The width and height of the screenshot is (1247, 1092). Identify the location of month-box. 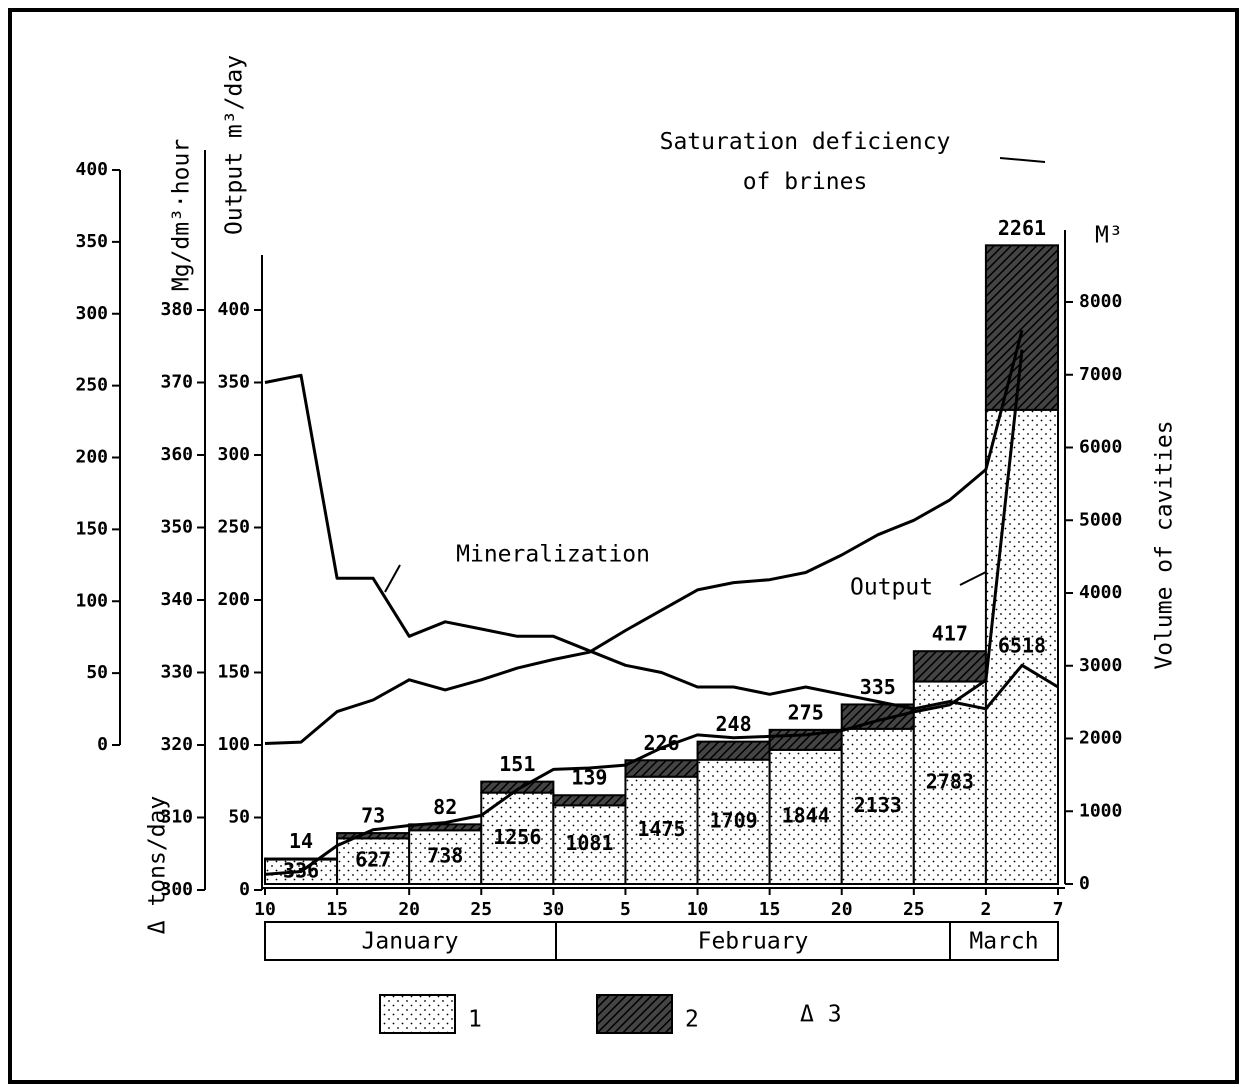
(1004, 941).